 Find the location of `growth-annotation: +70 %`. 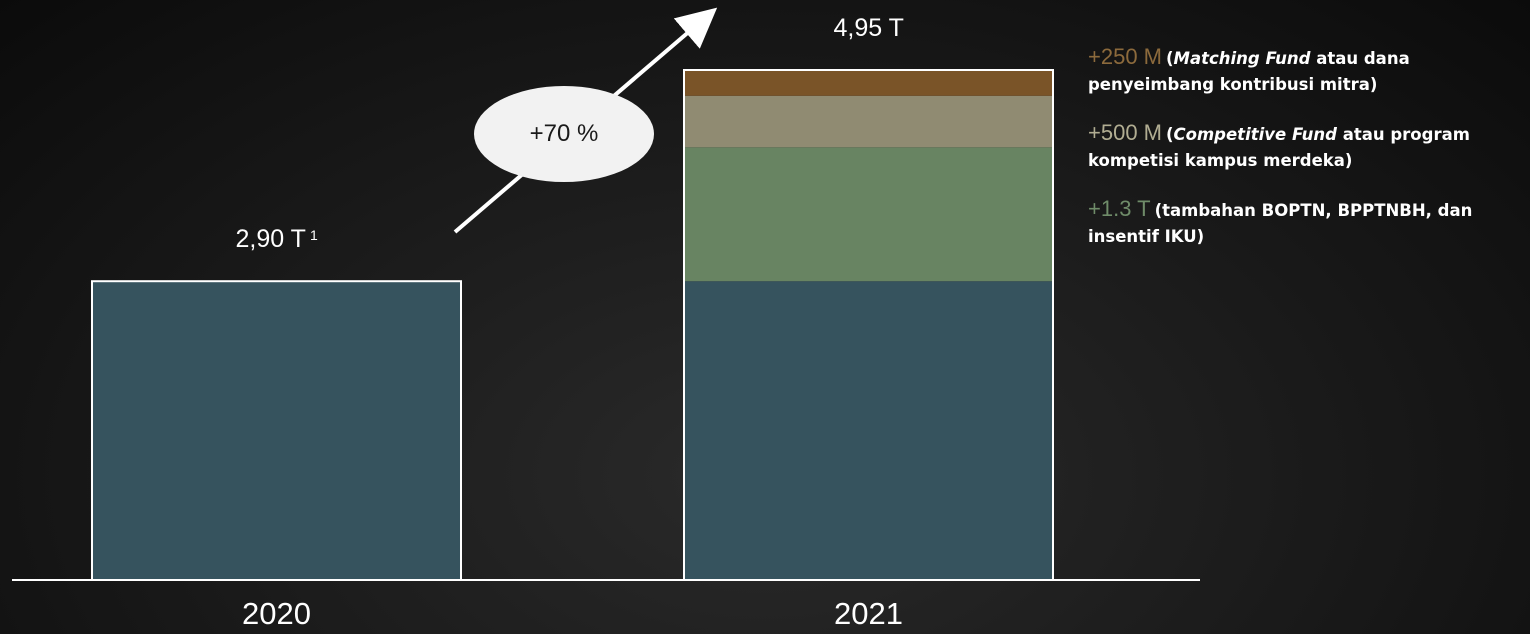

growth-annotation: +70 % is located at coordinates (564, 134).